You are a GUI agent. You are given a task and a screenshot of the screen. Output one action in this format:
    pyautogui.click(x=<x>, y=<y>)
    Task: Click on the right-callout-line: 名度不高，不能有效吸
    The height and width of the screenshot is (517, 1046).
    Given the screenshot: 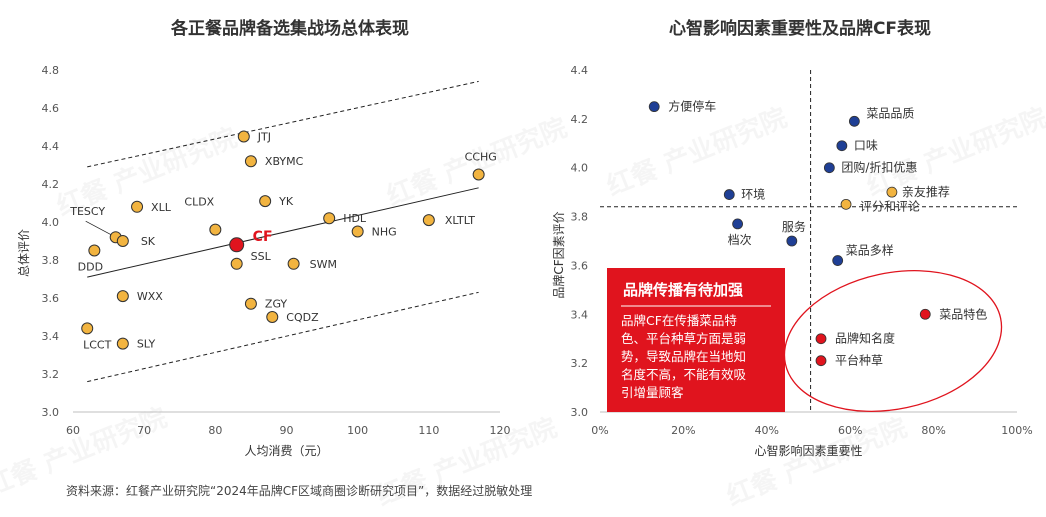 What is the action you would take?
    pyautogui.click(x=684, y=374)
    